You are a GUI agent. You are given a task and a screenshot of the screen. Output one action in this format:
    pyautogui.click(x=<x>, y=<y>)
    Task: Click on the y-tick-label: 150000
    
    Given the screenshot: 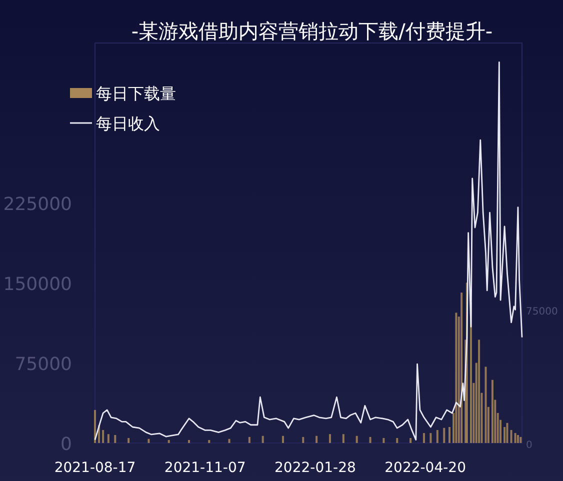 What is the action you would take?
    pyautogui.click(x=37, y=284)
    